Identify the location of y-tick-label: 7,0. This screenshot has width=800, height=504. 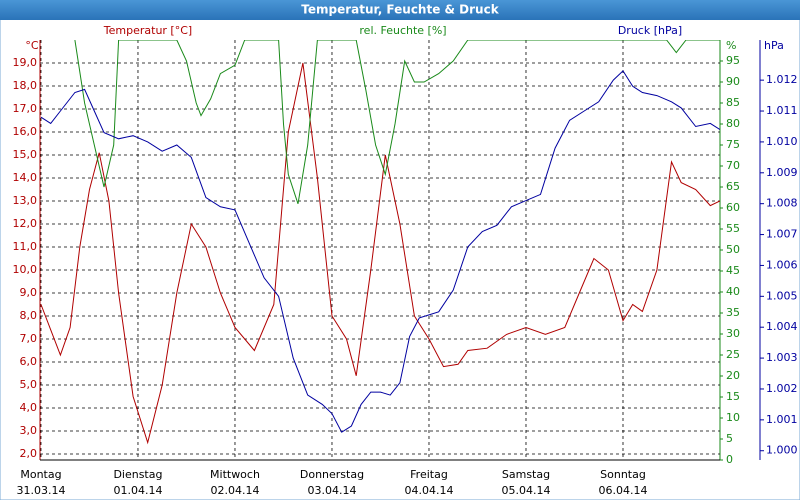
(29, 338).